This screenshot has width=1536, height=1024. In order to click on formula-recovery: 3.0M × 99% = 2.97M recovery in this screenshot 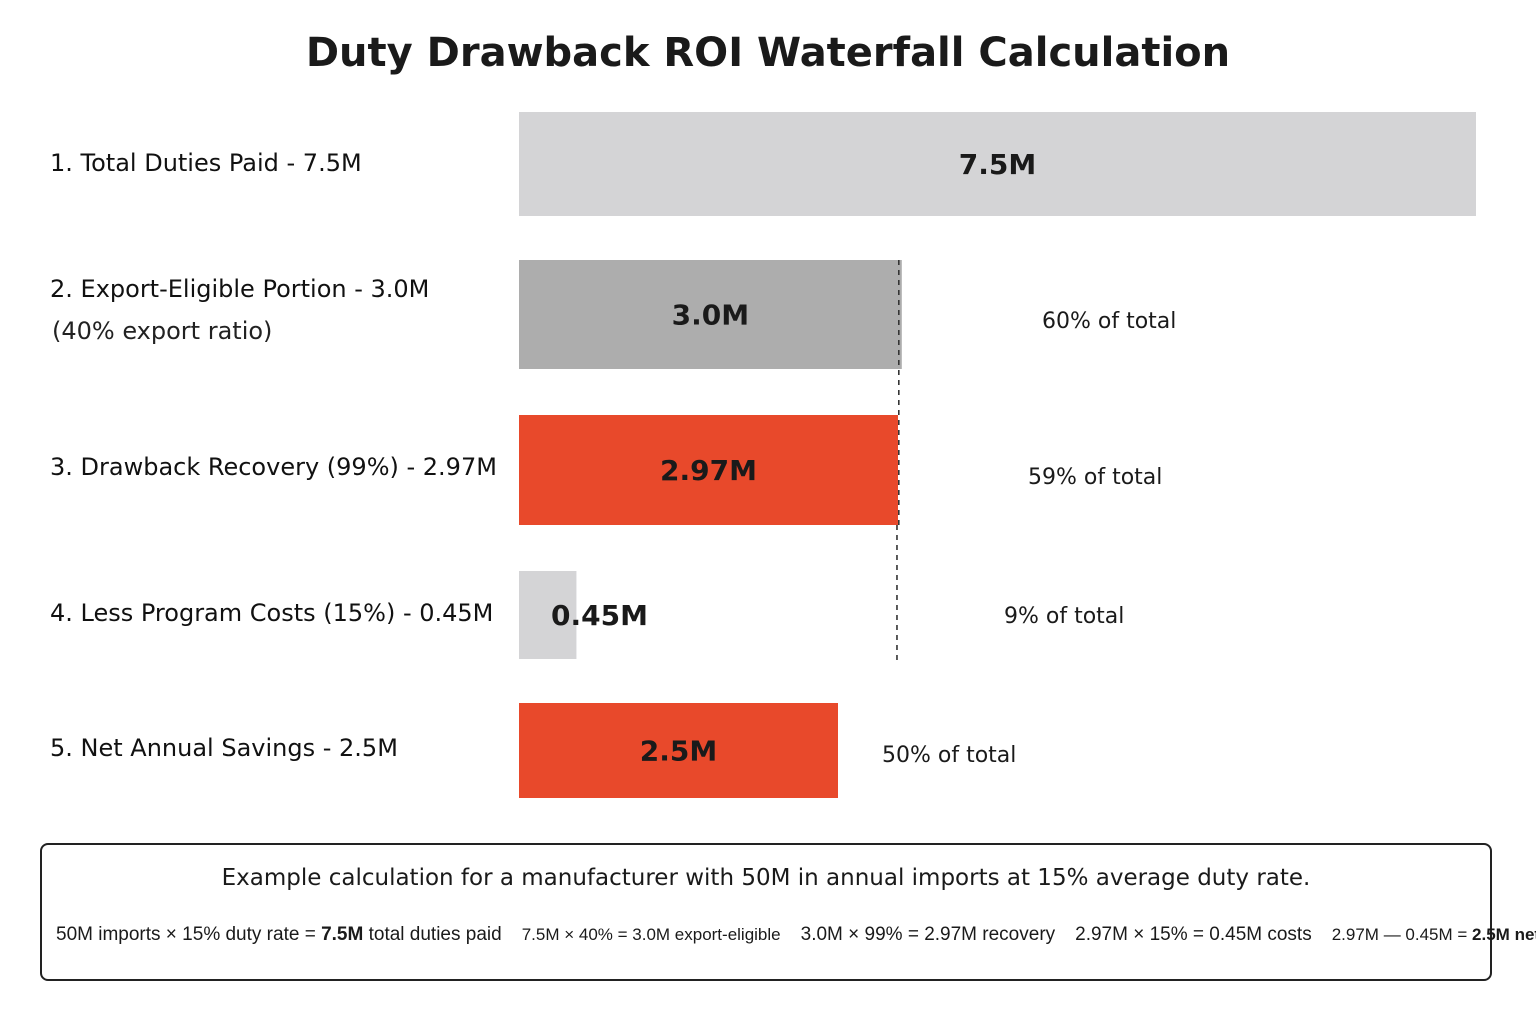, I will do `click(928, 934)`.